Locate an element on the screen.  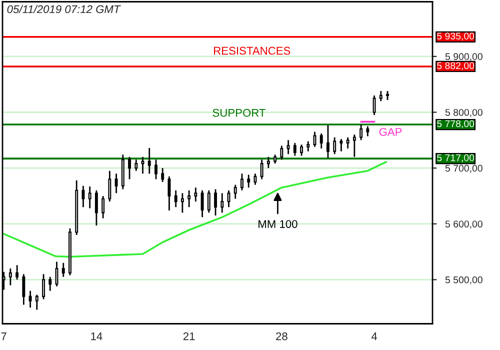
y-tick-label: 5 600,00 is located at coordinates (463, 224).